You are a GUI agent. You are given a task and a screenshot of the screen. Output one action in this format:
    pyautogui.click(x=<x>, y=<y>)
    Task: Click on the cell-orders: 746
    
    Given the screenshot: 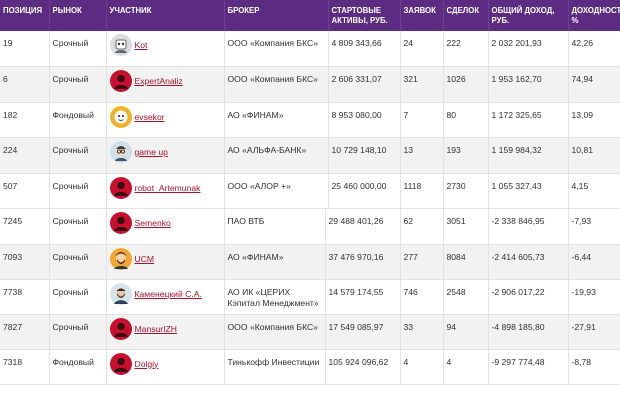 What is the action you would take?
    pyautogui.click(x=422, y=297)
    